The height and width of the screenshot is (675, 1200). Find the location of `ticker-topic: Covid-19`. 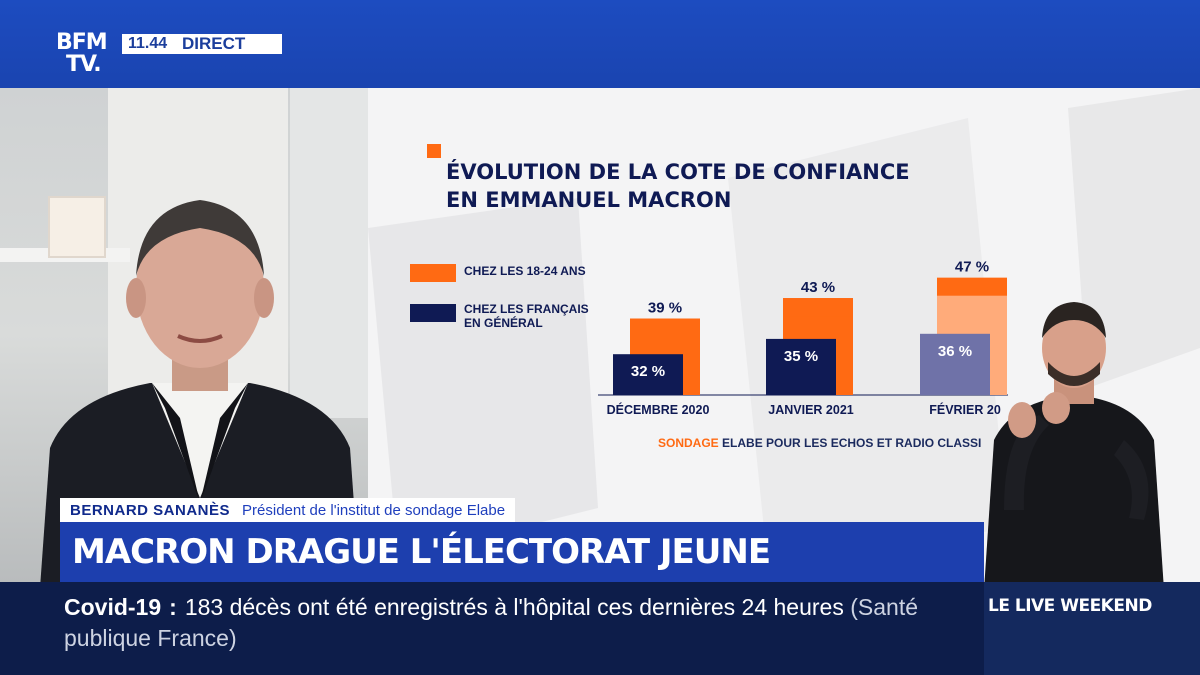

ticker-topic: Covid-19 is located at coordinates (113, 607).